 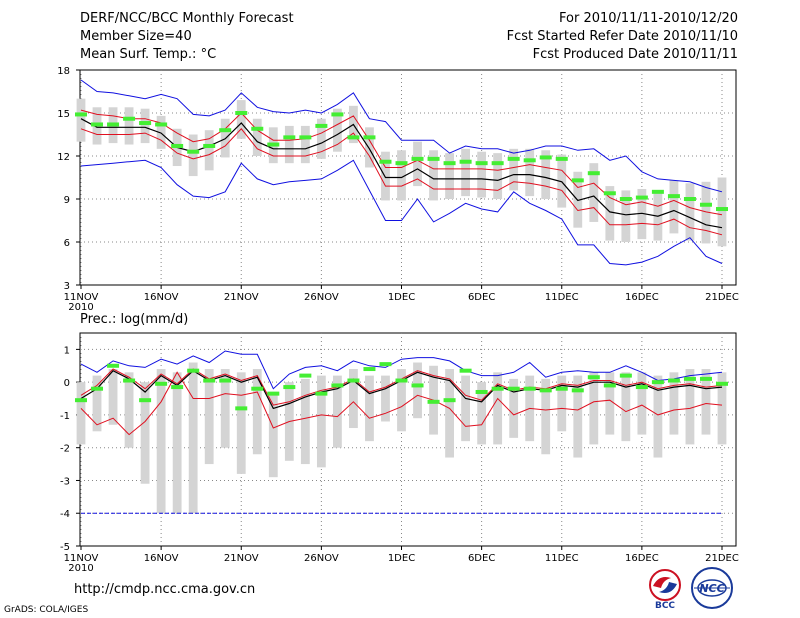 What do you see at coordinates (136, 36) in the screenshot?
I see `member-size: Member Size=40` at bounding box center [136, 36].